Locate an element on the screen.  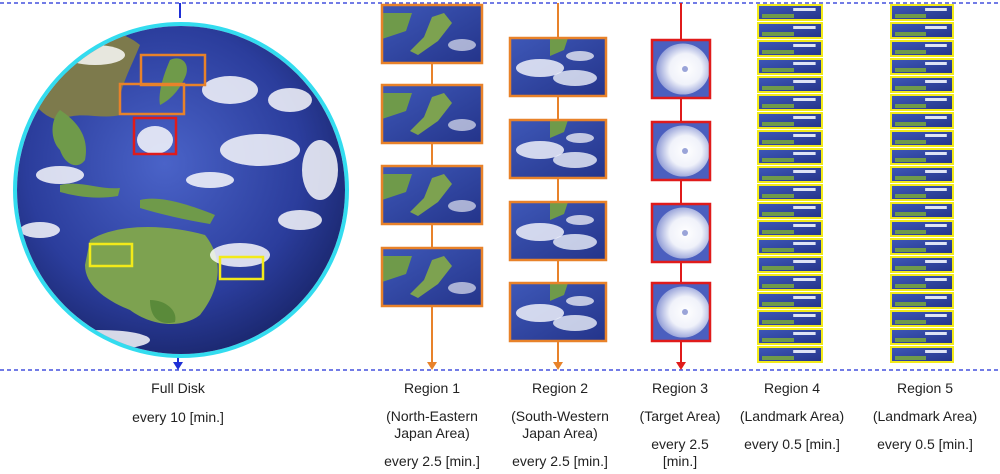
full-disk-interval: every 10 [min.] is located at coordinates (178, 417).